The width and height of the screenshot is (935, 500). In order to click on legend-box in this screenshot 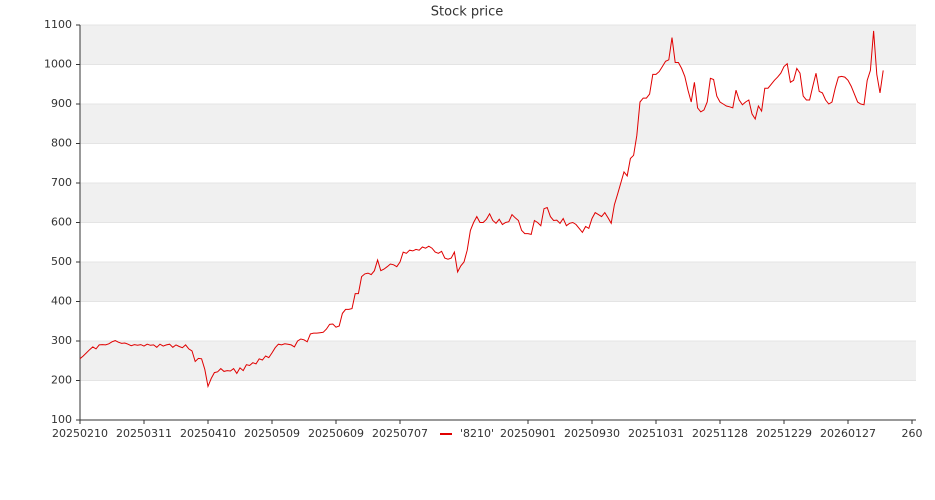, I will do `click(466, 434)`.